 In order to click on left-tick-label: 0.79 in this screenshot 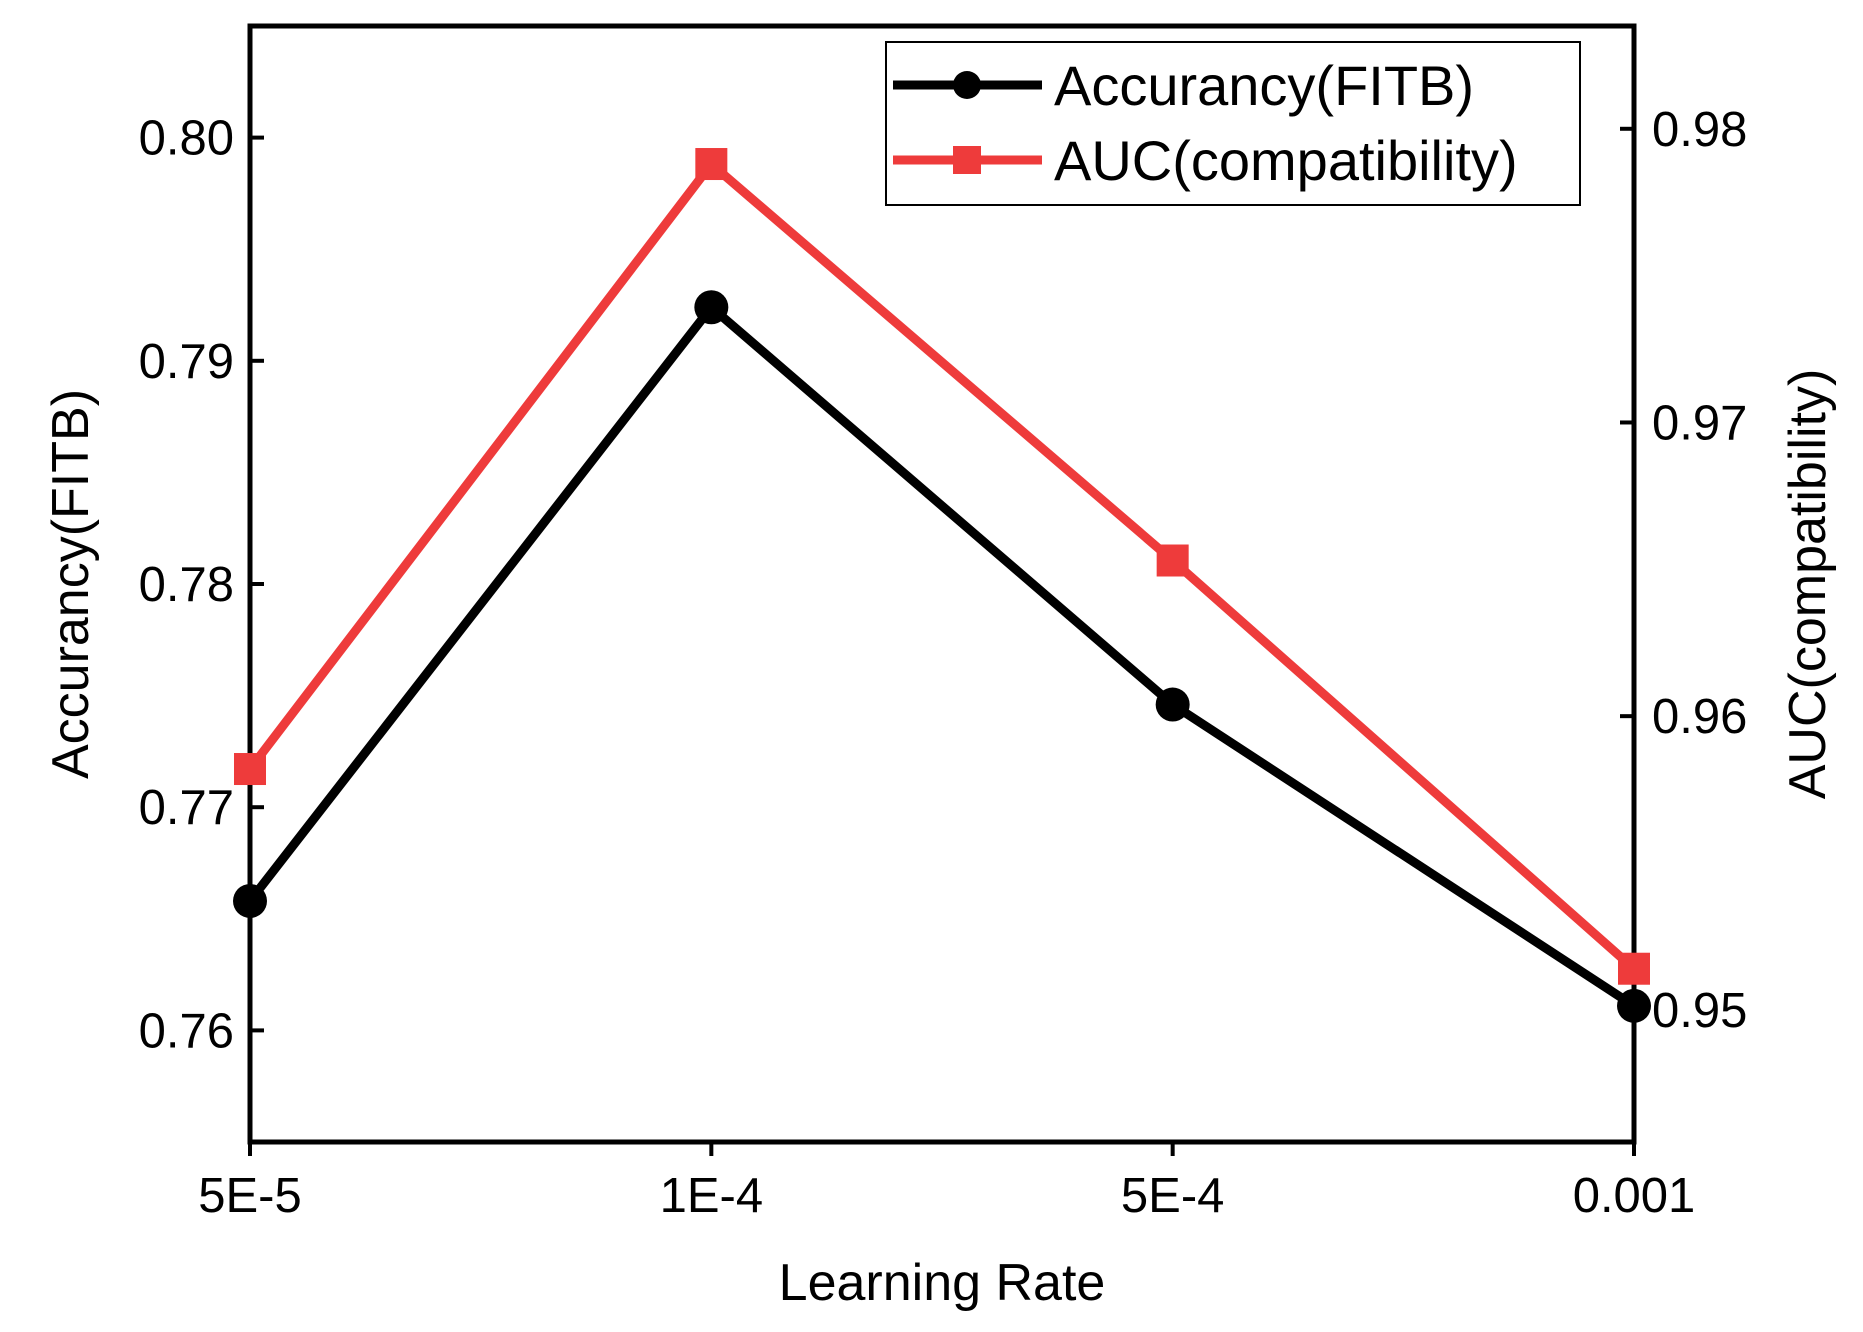, I will do `click(186, 362)`.